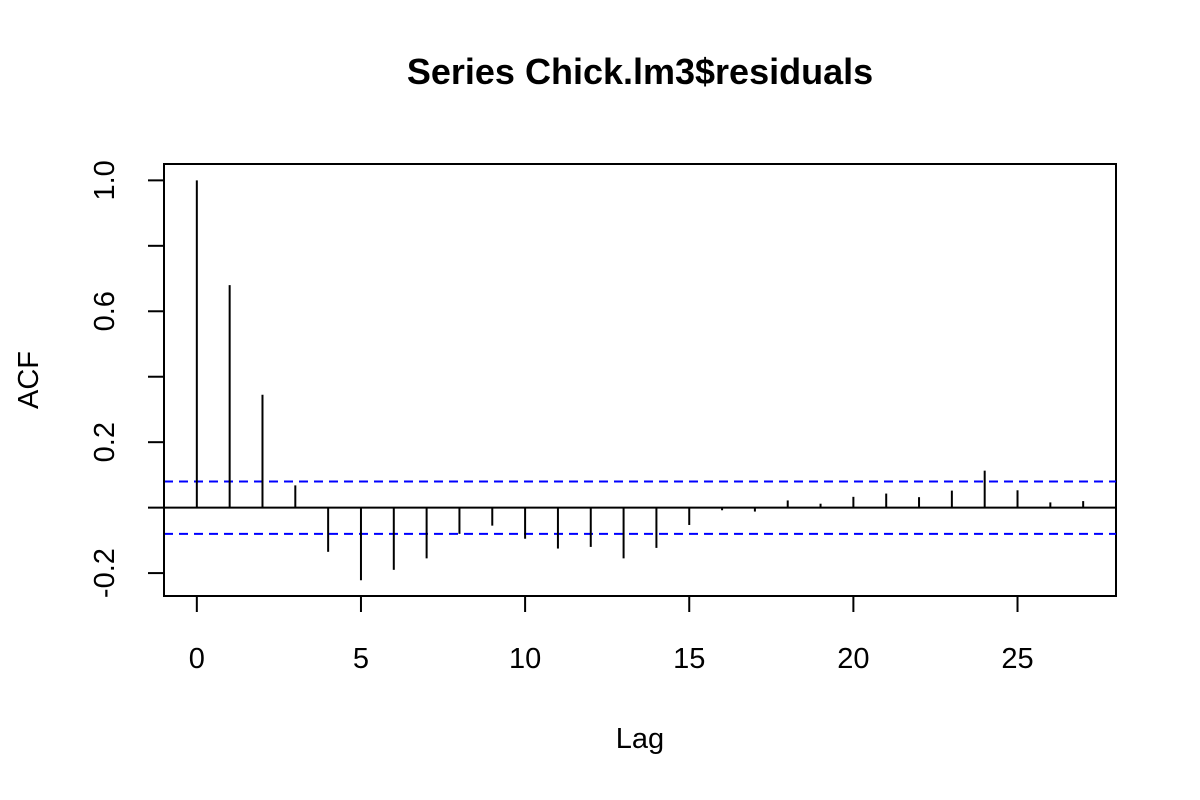 The height and width of the screenshot is (800, 1200). Describe the element at coordinates (525, 659) in the screenshot. I see `x-tick-label-10: 10` at that location.